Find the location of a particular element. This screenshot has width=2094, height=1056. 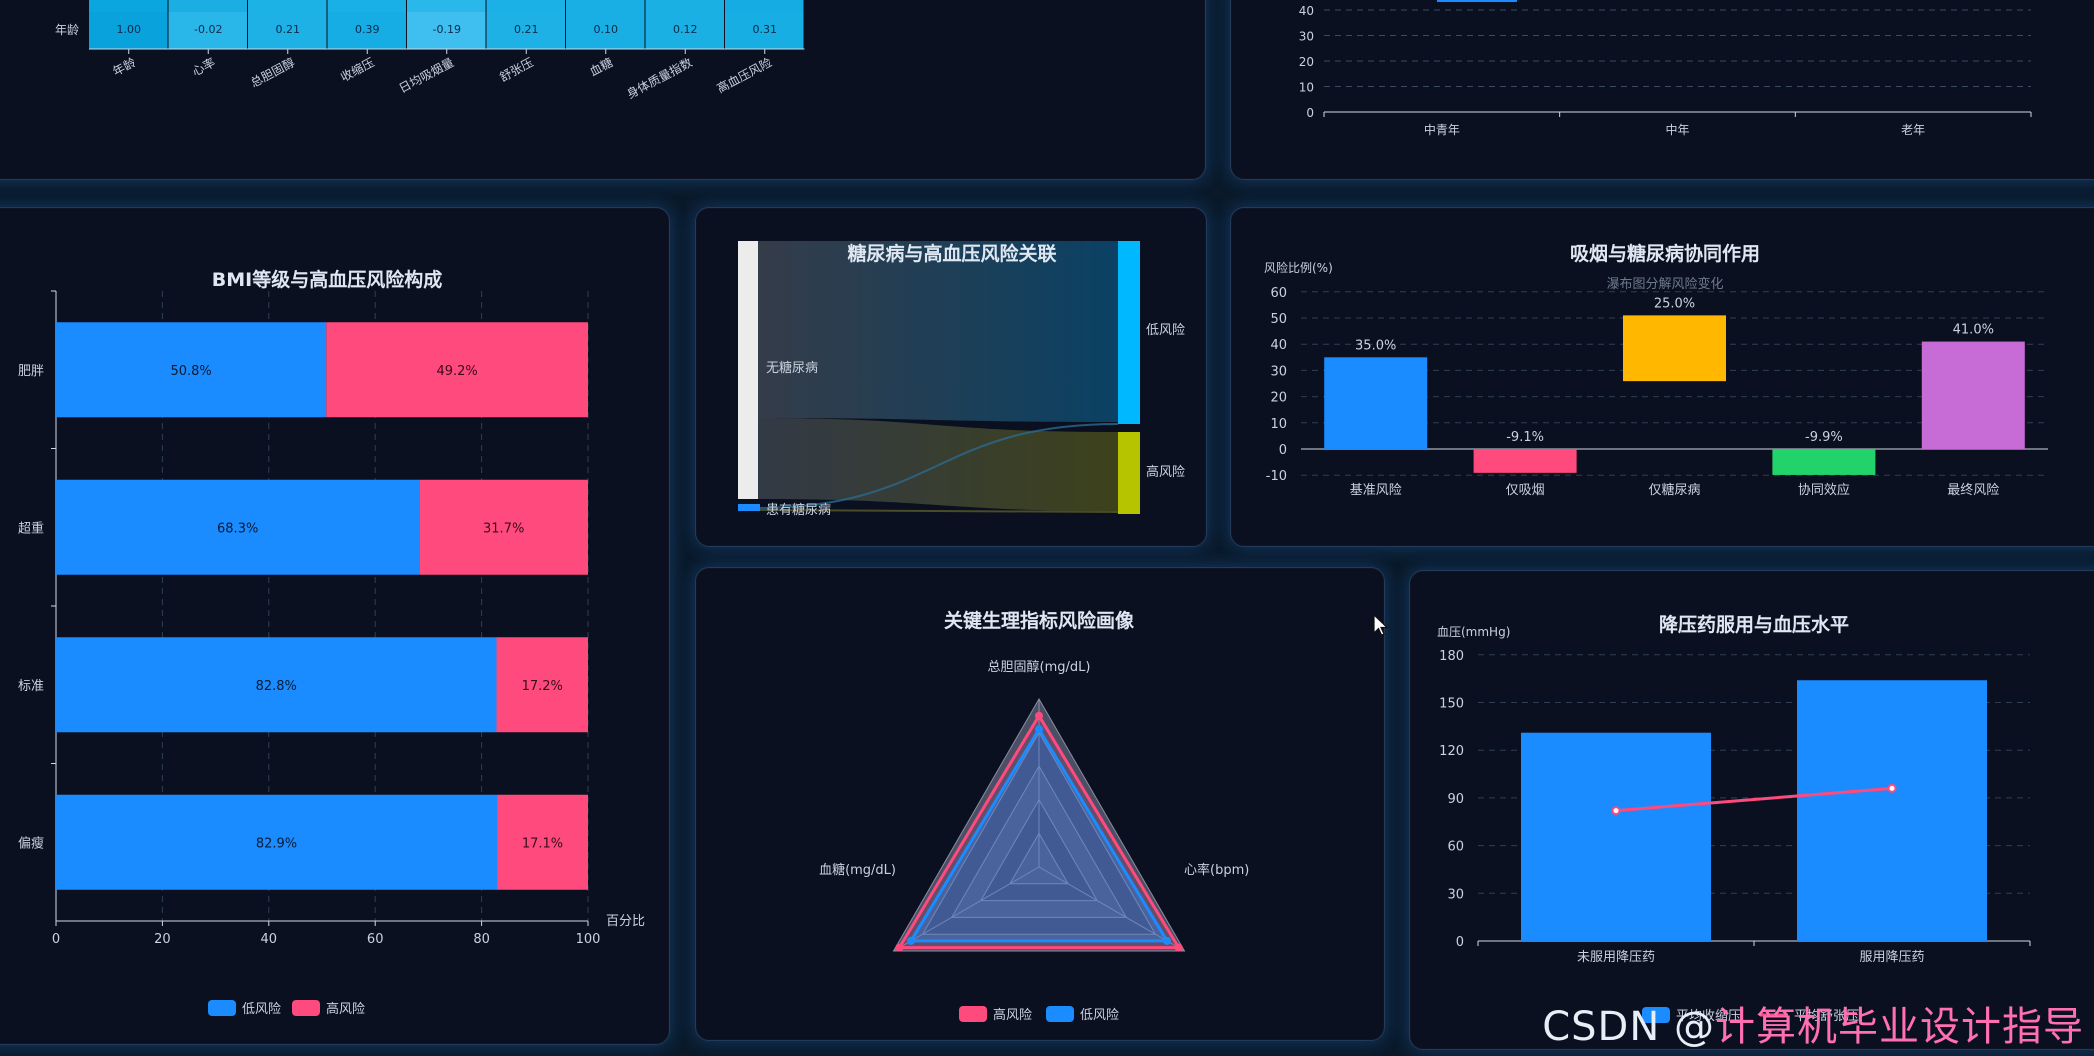

sankey-legend-swatch is located at coordinates (749, 507).